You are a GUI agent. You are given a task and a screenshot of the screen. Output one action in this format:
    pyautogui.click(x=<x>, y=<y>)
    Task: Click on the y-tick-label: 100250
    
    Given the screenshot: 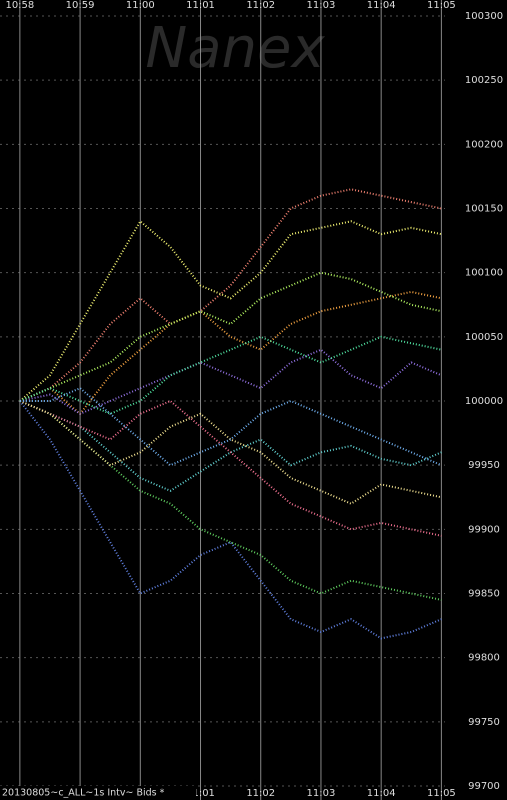 What is the action you would take?
    pyautogui.click(x=484, y=80)
    